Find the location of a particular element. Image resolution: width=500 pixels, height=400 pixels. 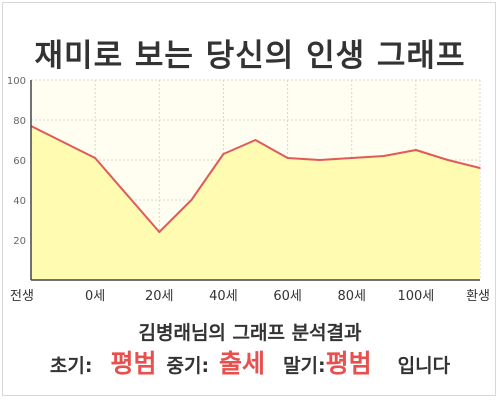

y-tick-label: 20 is located at coordinates (19, 241).